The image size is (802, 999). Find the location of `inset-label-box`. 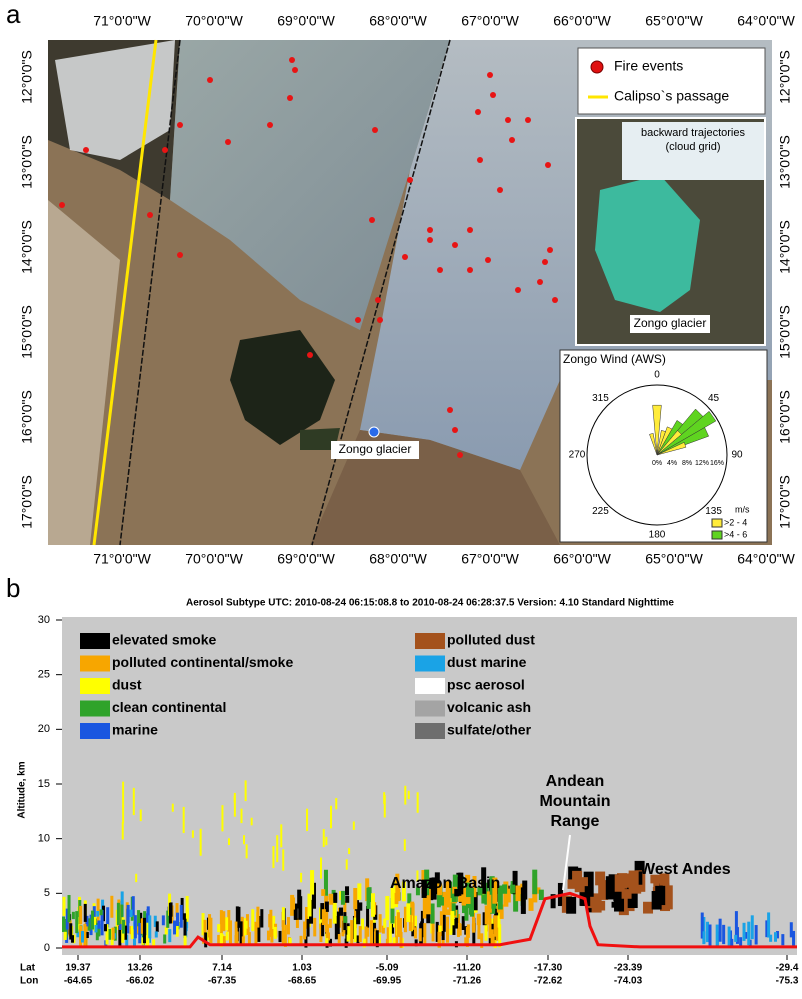

inset-label-box is located at coordinates (693, 151).